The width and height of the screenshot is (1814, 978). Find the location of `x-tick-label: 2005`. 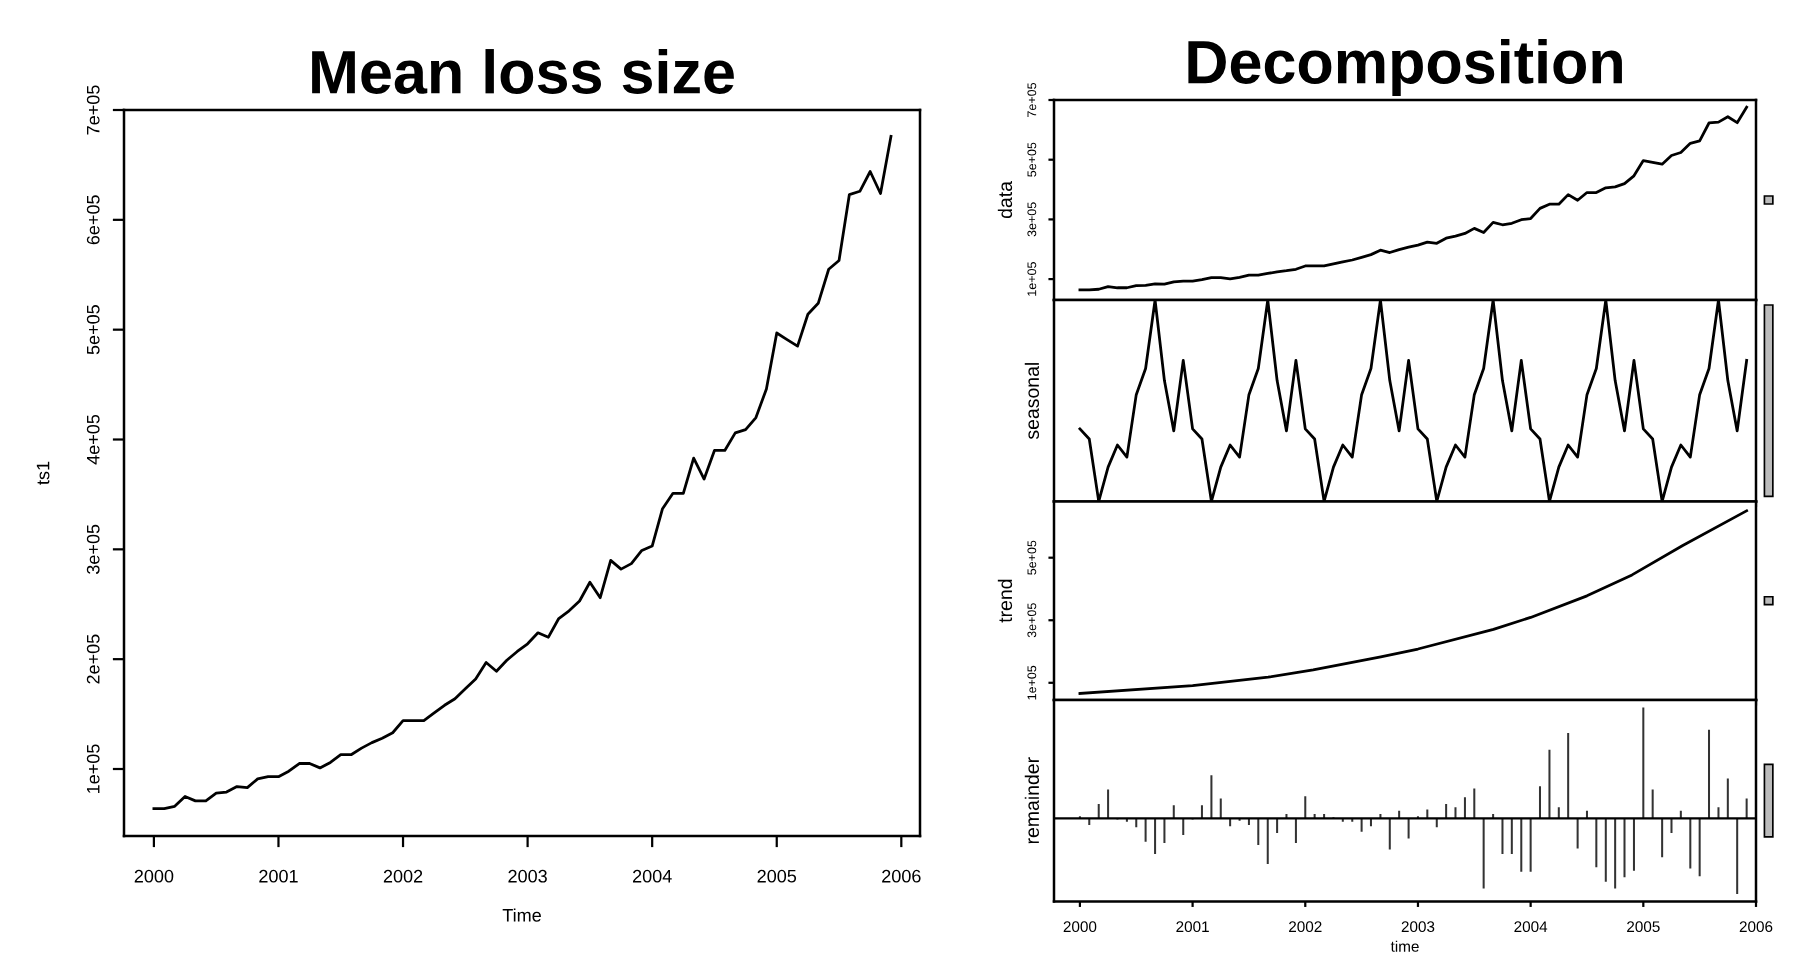

x-tick-label: 2005 is located at coordinates (777, 876).